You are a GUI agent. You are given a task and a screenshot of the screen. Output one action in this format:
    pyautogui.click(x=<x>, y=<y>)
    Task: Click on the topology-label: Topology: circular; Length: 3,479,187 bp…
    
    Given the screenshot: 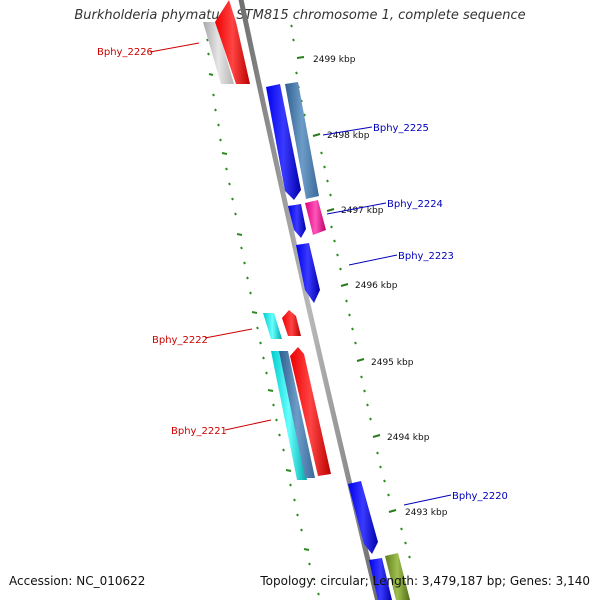 What is the action you would take?
    pyautogui.click(x=425, y=581)
    